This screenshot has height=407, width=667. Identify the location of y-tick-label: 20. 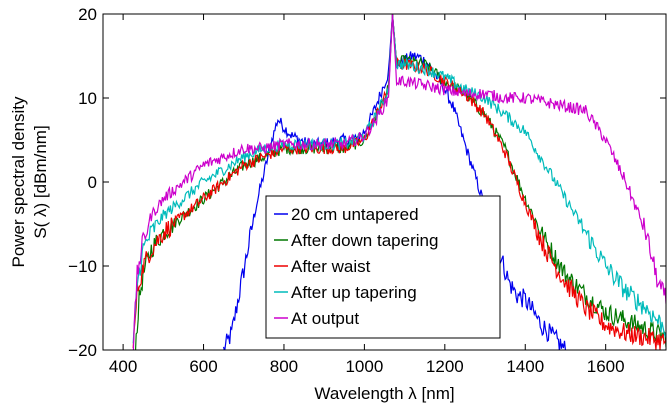
(87, 14).